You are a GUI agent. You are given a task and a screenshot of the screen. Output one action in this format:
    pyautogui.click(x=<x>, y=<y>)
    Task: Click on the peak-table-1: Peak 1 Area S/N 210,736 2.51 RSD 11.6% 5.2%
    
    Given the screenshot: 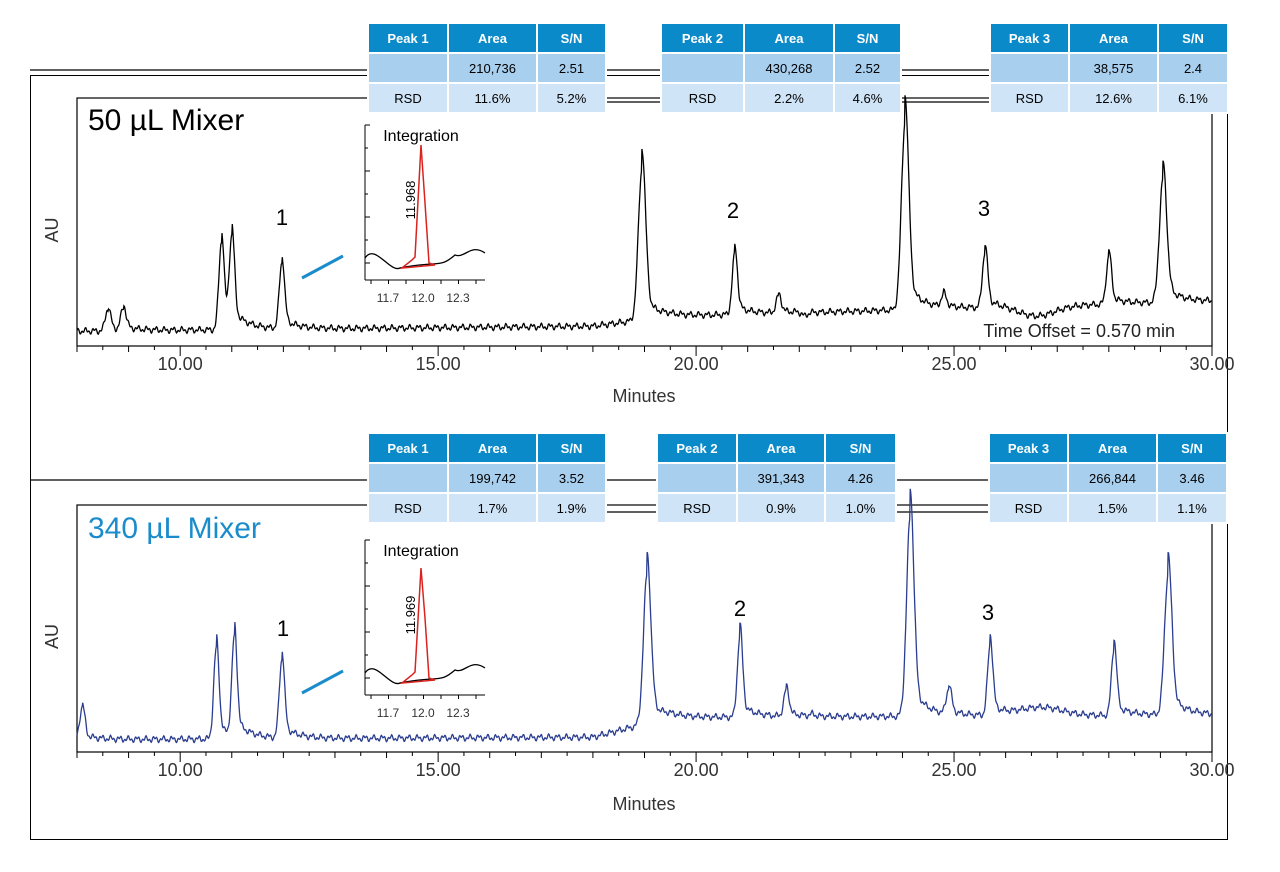 What is the action you would take?
    pyautogui.click(x=487, y=68)
    